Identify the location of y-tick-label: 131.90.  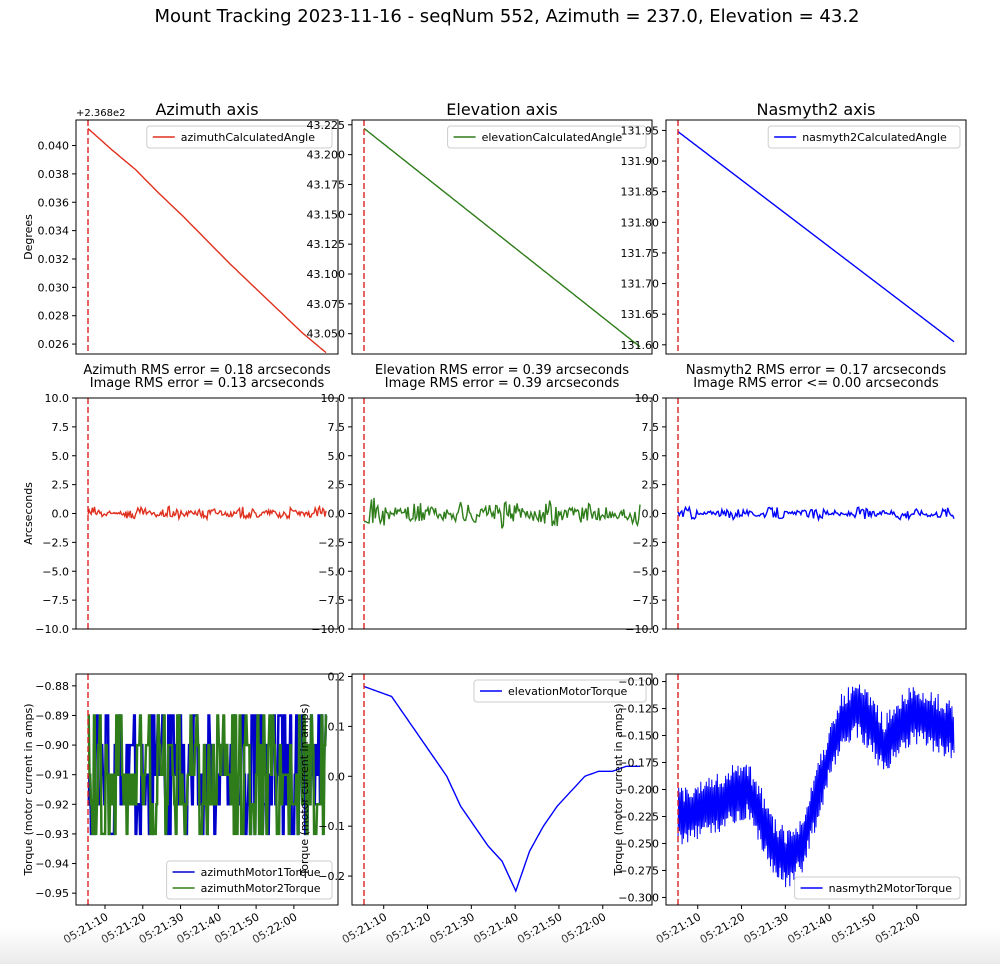
(640, 161).